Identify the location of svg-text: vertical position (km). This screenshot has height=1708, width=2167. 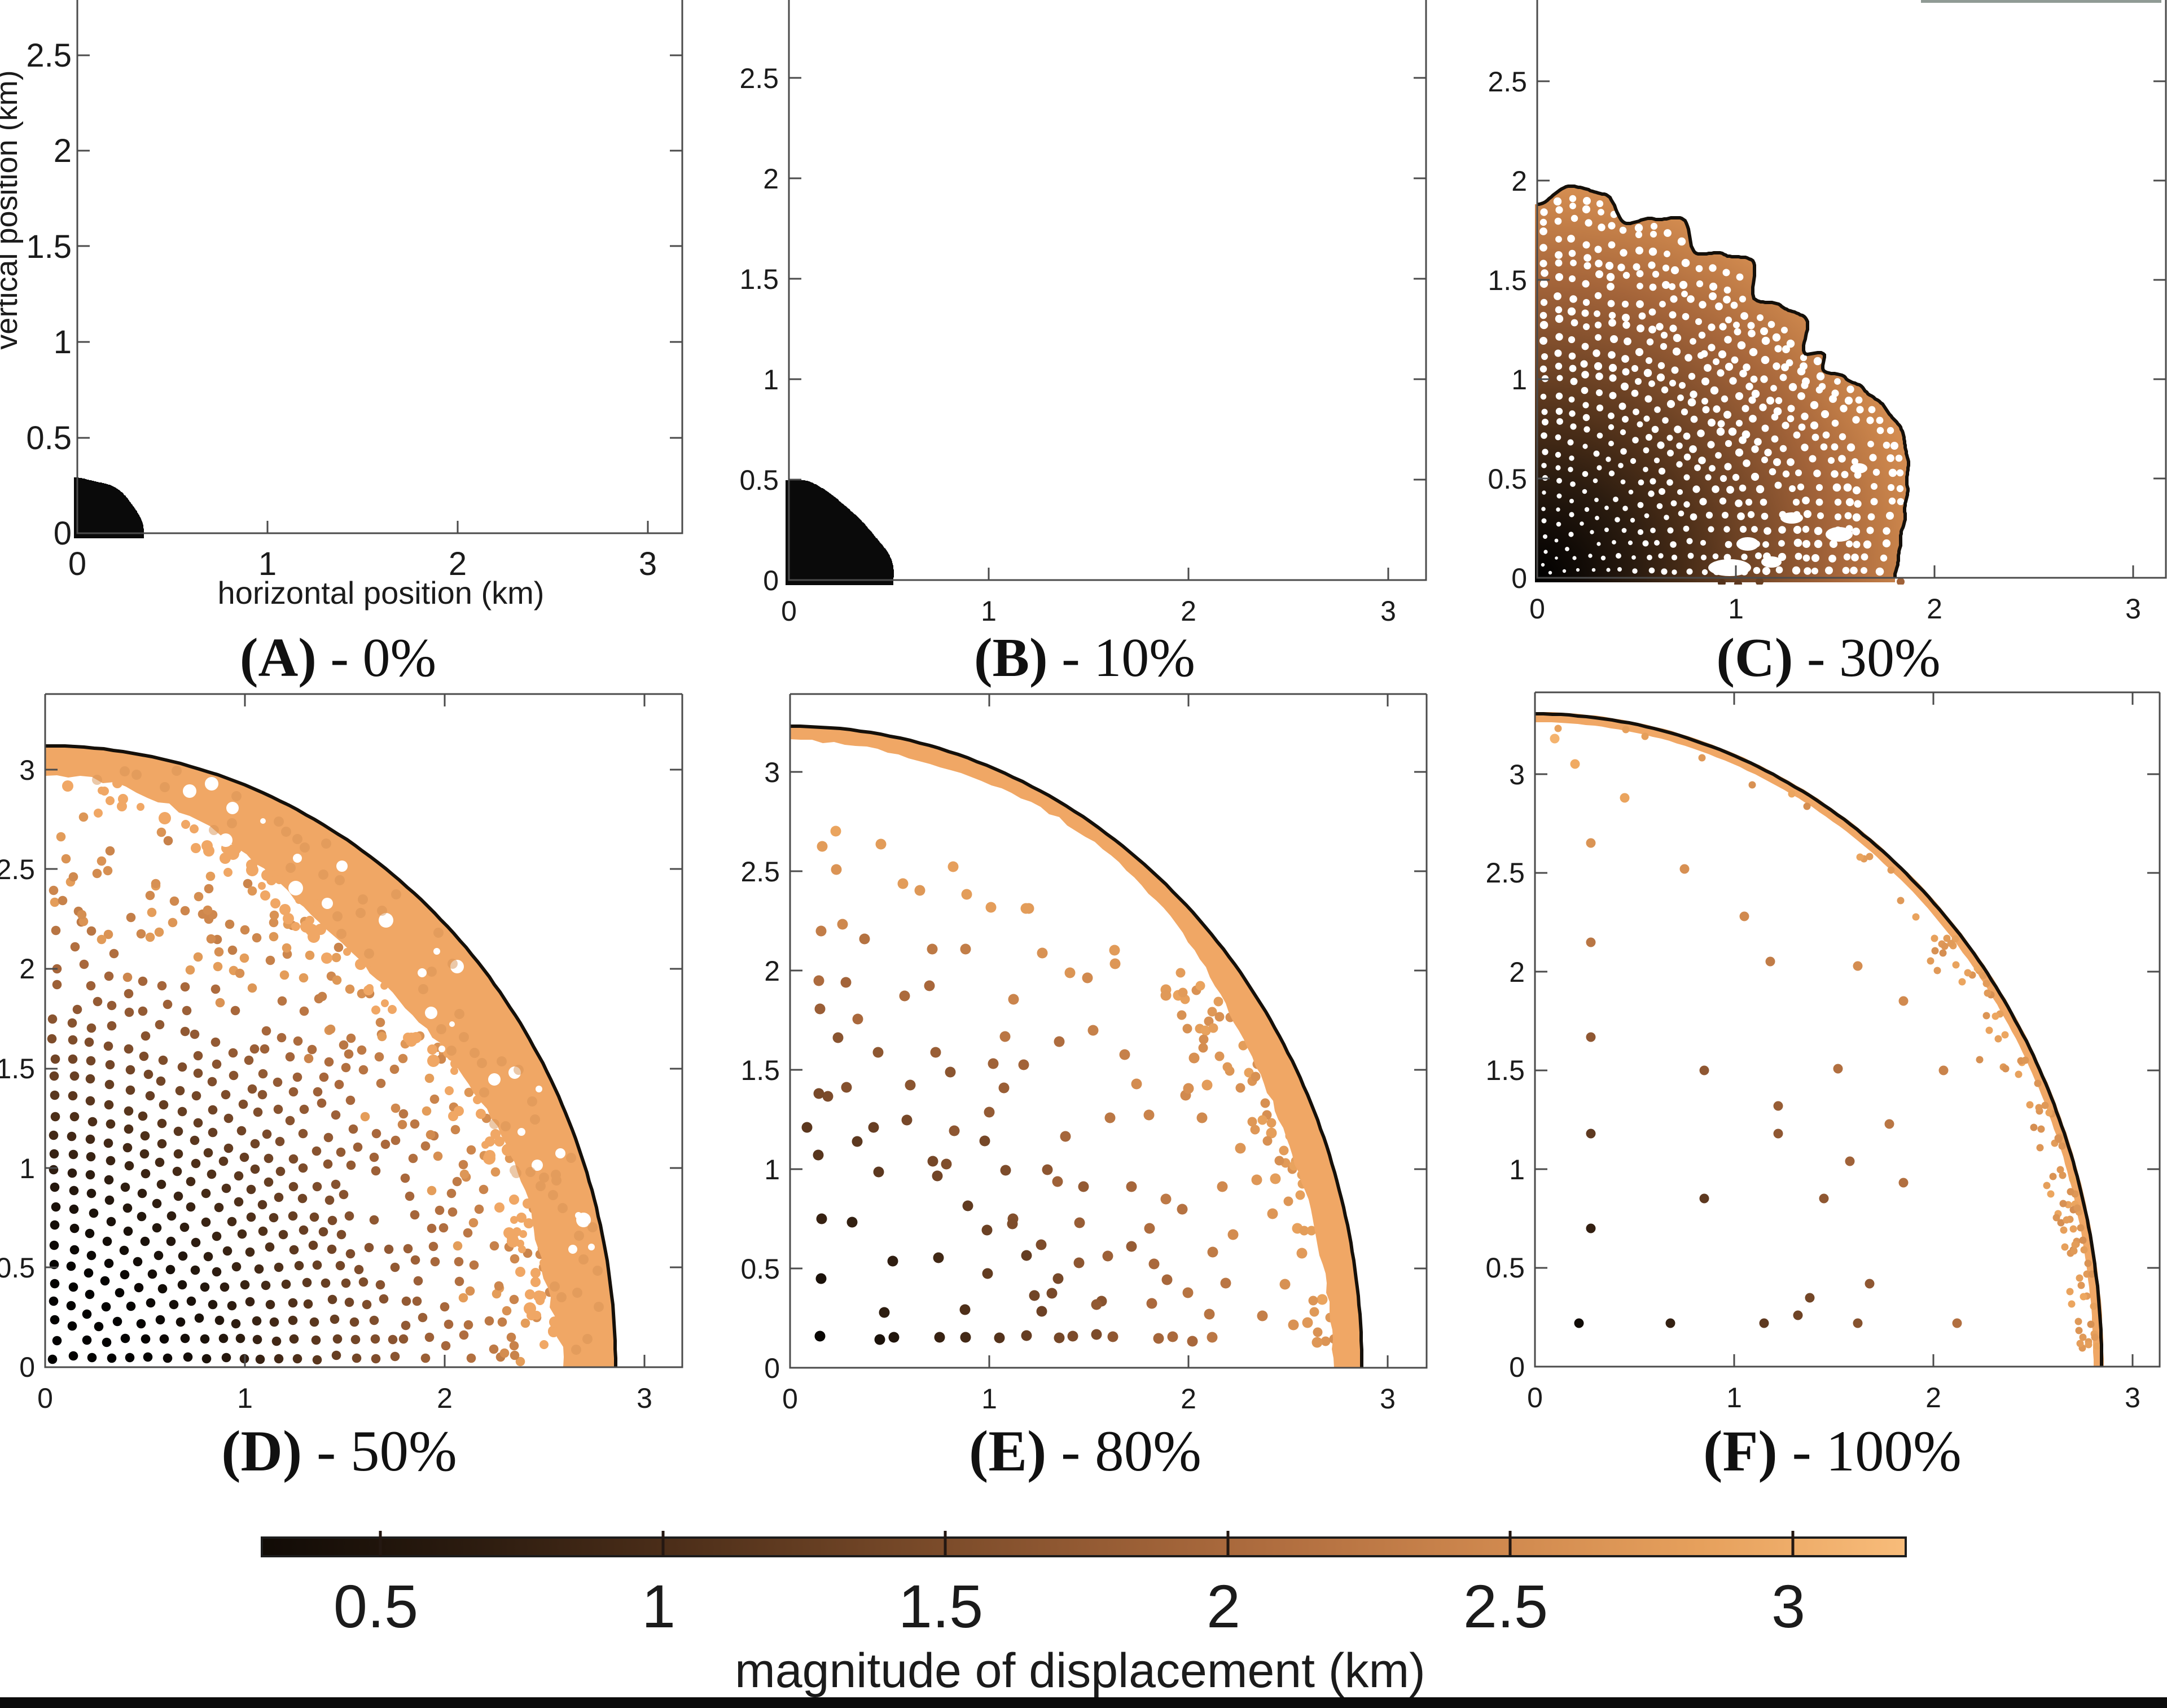
(12, 209).